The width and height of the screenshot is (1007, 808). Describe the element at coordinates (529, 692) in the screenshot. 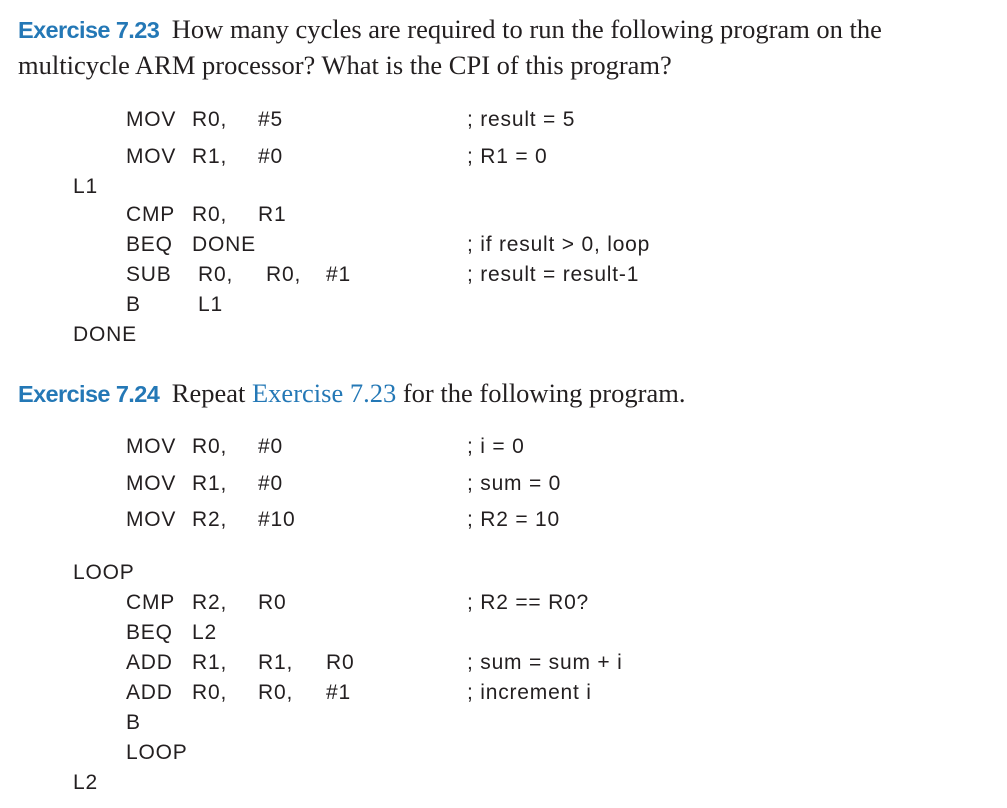

I see `code-comment: ; increment i` at that location.